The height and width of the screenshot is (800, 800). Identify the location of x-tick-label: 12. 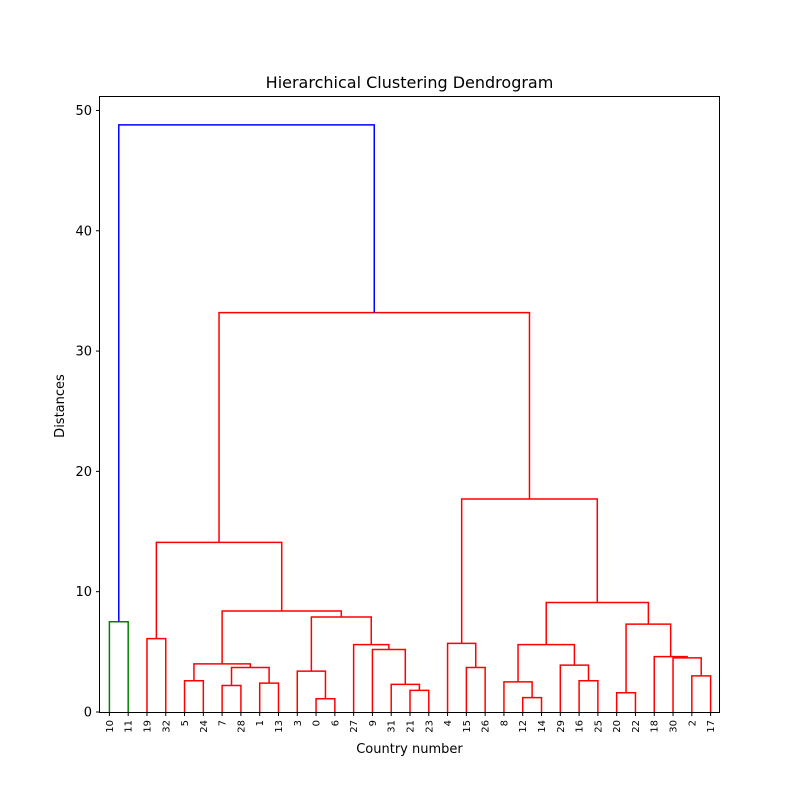
(523, 726).